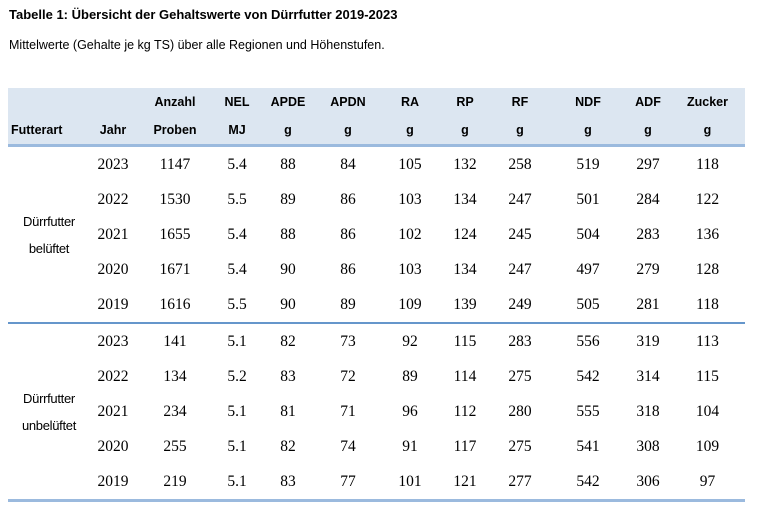 The image size is (768, 515). What do you see at coordinates (707, 446) in the screenshot?
I see `cell-zucker: 109` at bounding box center [707, 446].